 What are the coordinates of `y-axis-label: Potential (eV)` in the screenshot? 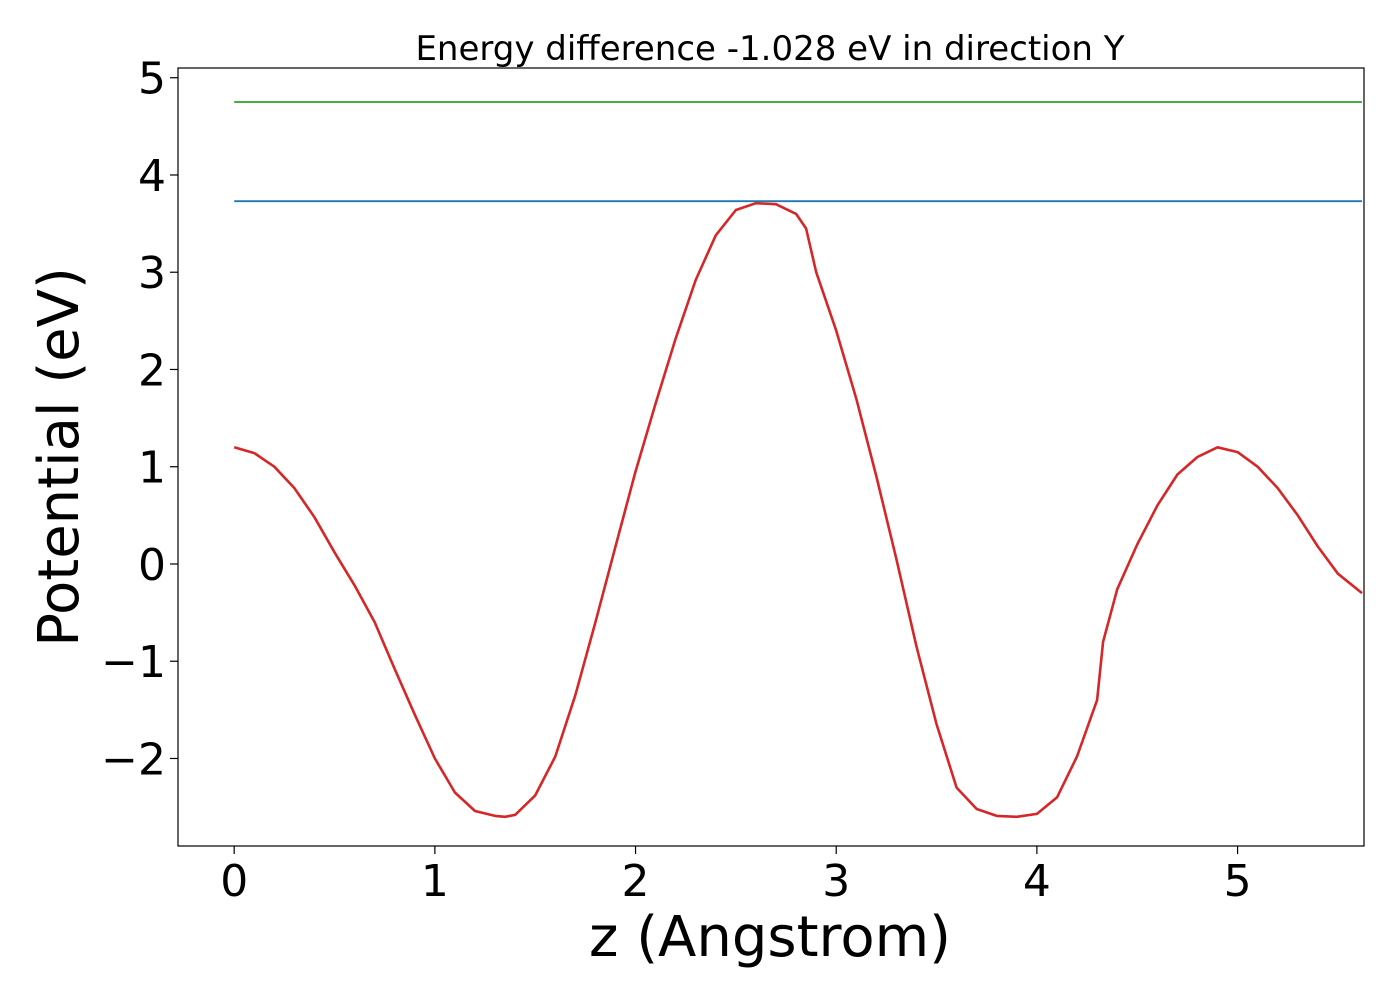 It's located at (59, 457).